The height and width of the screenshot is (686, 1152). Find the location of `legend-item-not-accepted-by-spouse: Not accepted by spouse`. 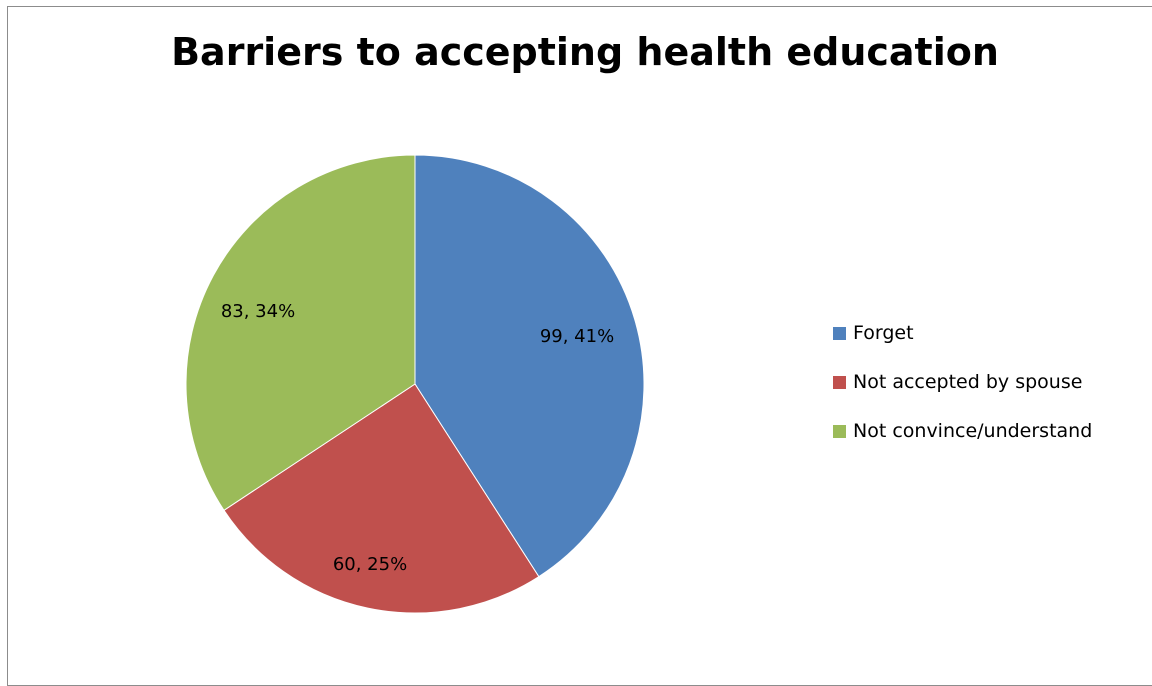

legend-item-not-accepted-by-spouse: Not accepted by spouse is located at coordinates (962, 382).